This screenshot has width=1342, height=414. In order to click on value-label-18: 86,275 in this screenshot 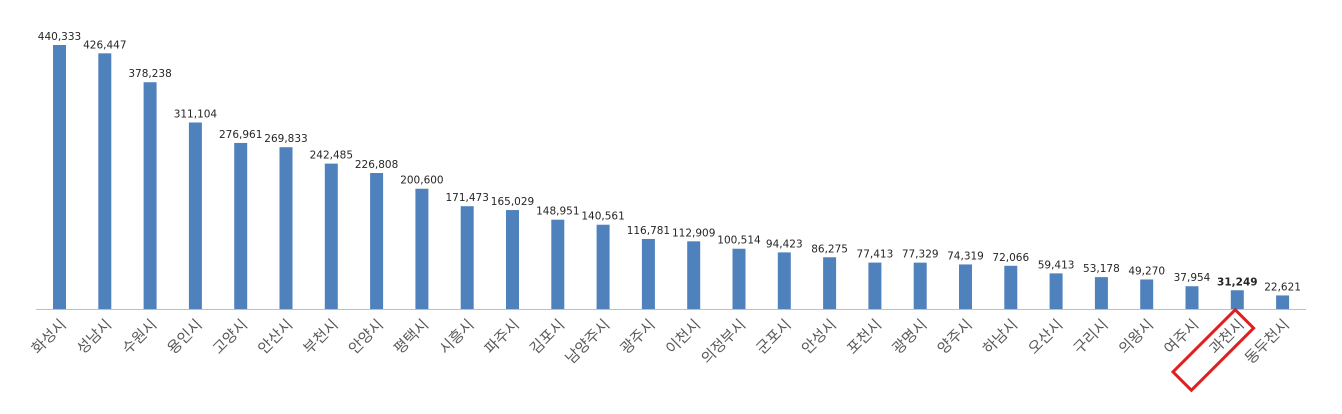, I will do `click(829, 249)`.